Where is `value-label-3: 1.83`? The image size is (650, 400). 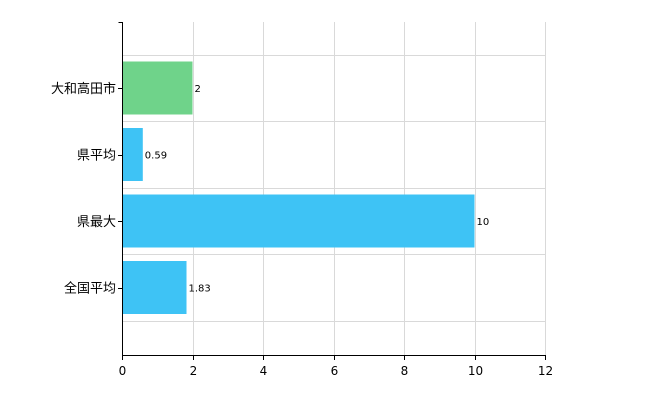
value-label-3: 1.83 is located at coordinates (200, 289).